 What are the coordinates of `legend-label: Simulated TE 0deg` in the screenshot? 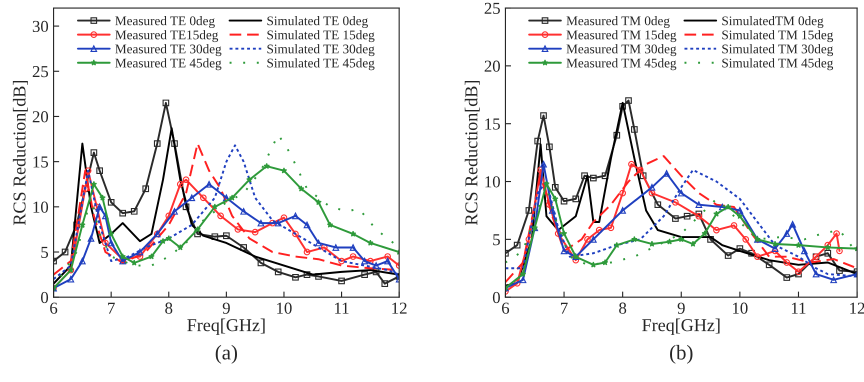 It's located at (317, 22).